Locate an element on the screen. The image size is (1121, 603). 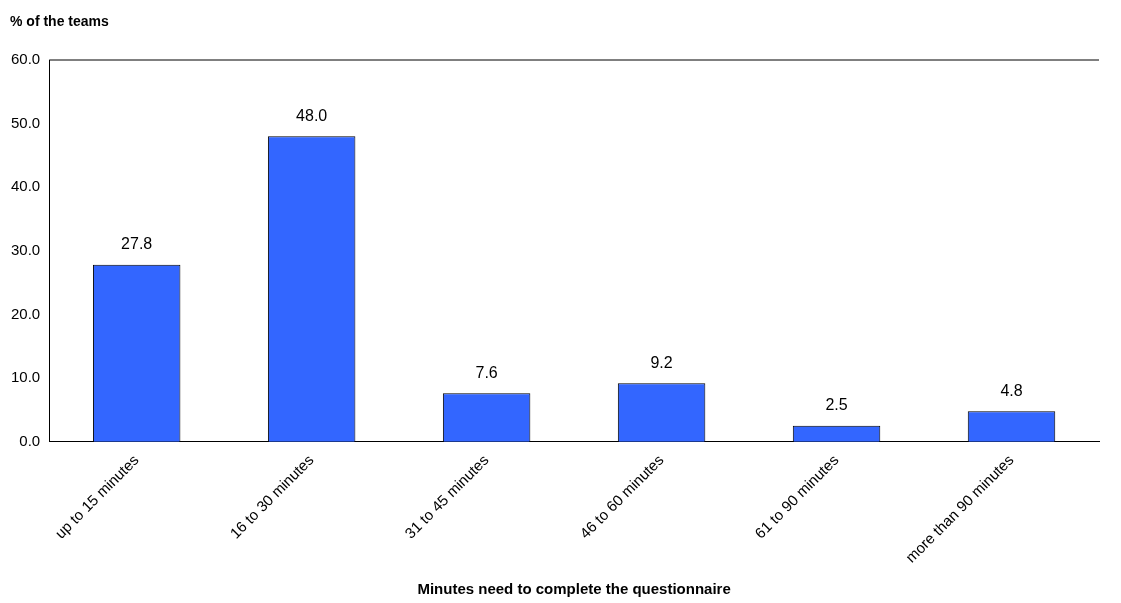
data-label: 7.6 is located at coordinates (486, 372).